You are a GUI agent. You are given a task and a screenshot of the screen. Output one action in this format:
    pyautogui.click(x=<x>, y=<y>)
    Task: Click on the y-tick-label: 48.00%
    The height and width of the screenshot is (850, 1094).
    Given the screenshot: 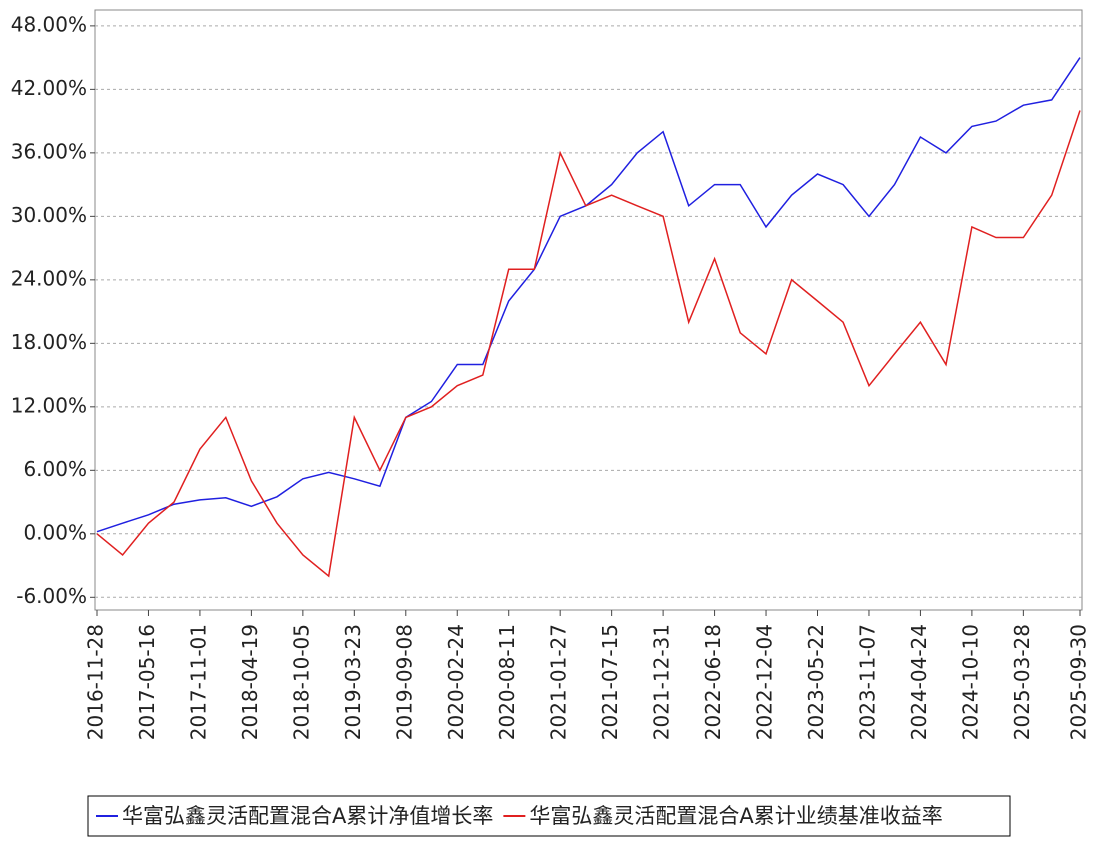 What is the action you would take?
    pyautogui.click(x=49, y=24)
    